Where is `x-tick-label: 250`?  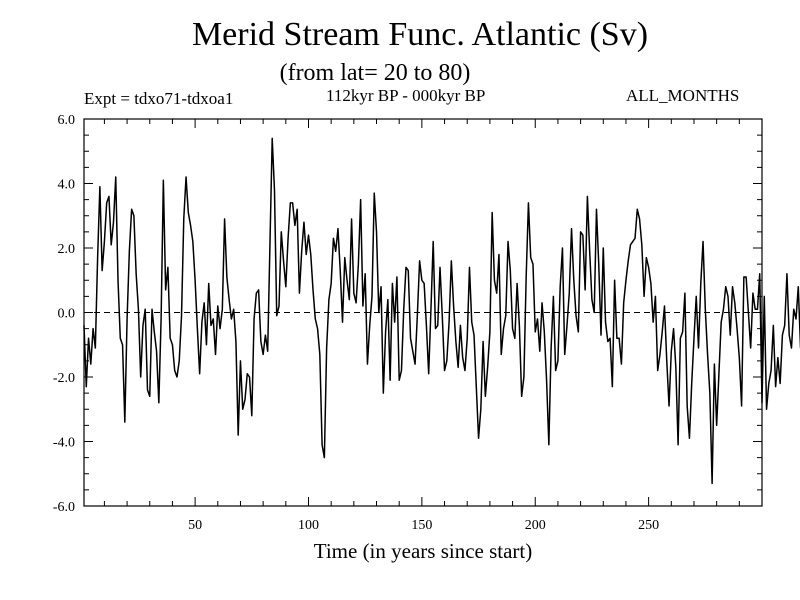
x-tick-label: 250 is located at coordinates (648, 525).